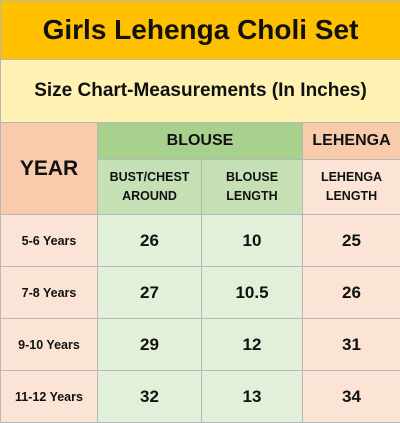  I want to click on lehenga-length-cell: 26, so click(350, 292).